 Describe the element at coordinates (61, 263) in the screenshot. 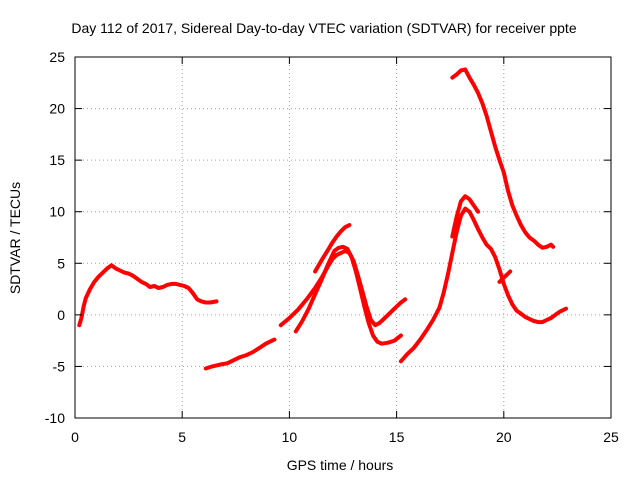

I see `y-tick-label: 5` at that location.